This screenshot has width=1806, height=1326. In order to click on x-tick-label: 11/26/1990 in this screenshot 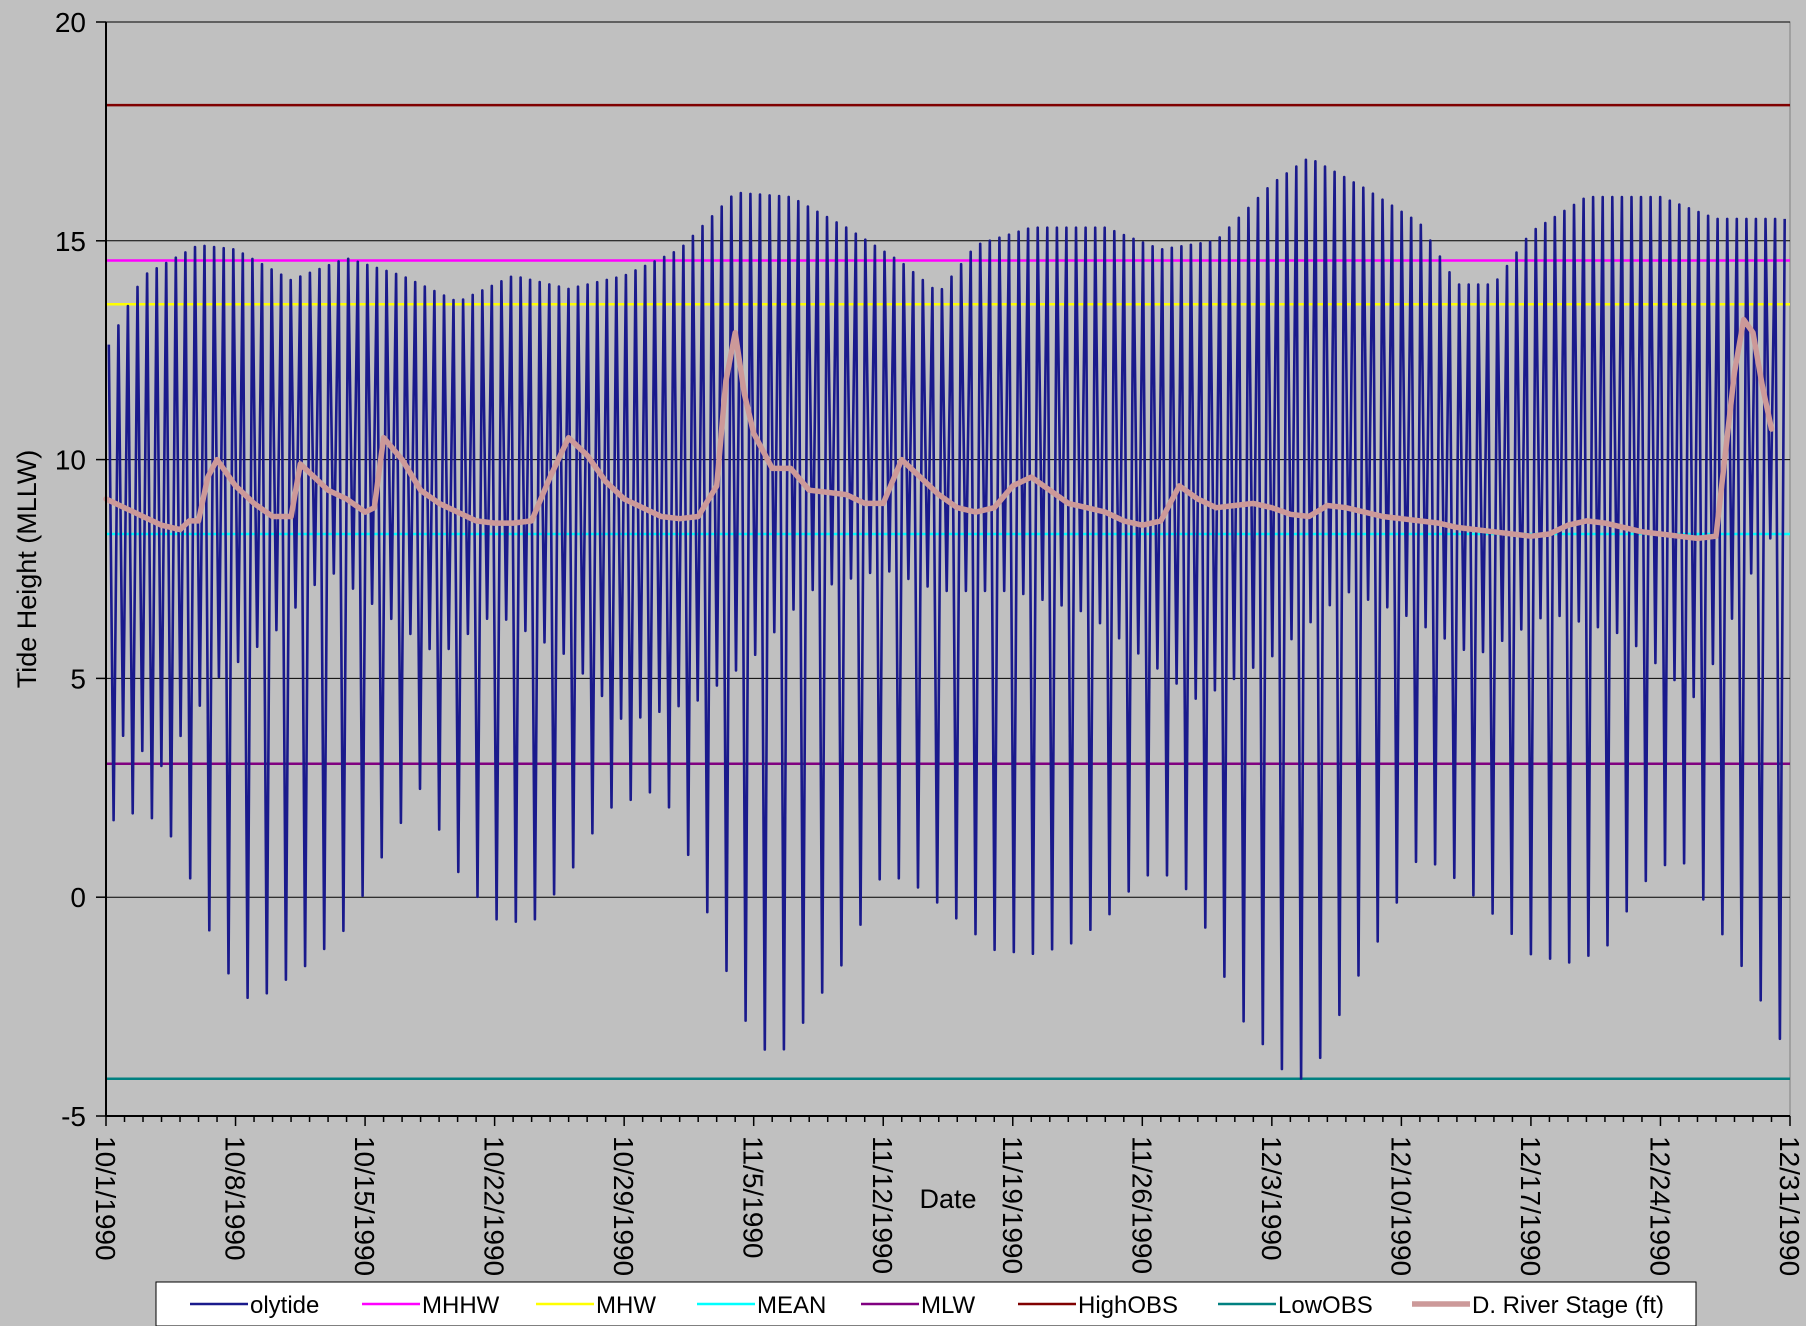, I will do `click(1141, 1205)`.